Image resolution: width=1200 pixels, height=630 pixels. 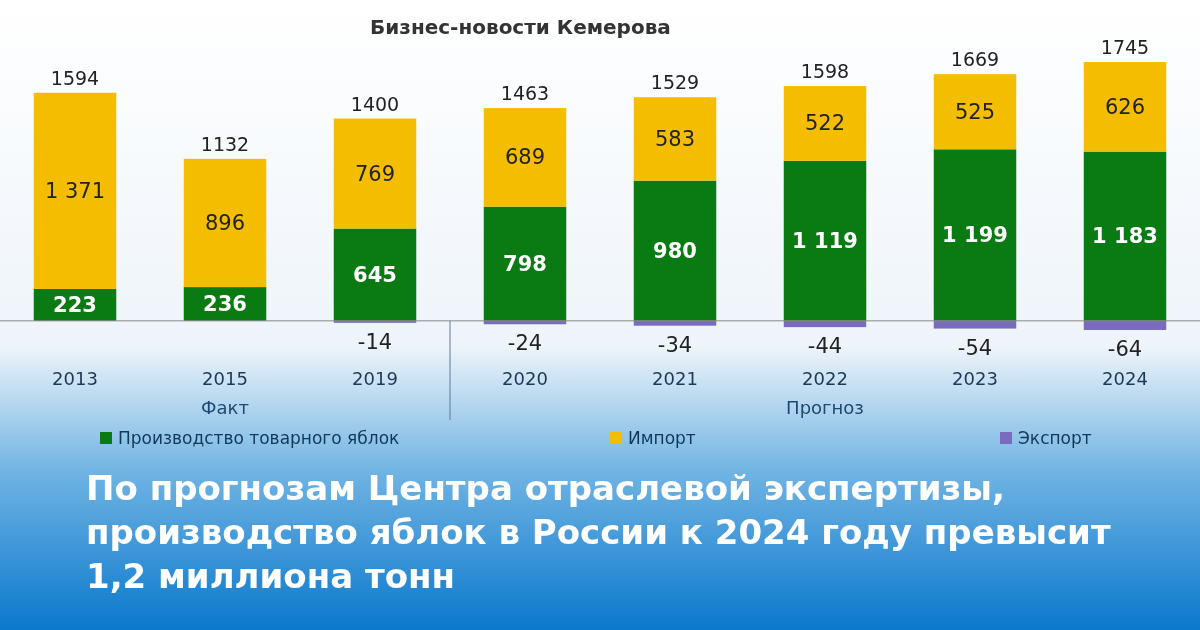 I want to click on data-label: 236, so click(x=225, y=303).